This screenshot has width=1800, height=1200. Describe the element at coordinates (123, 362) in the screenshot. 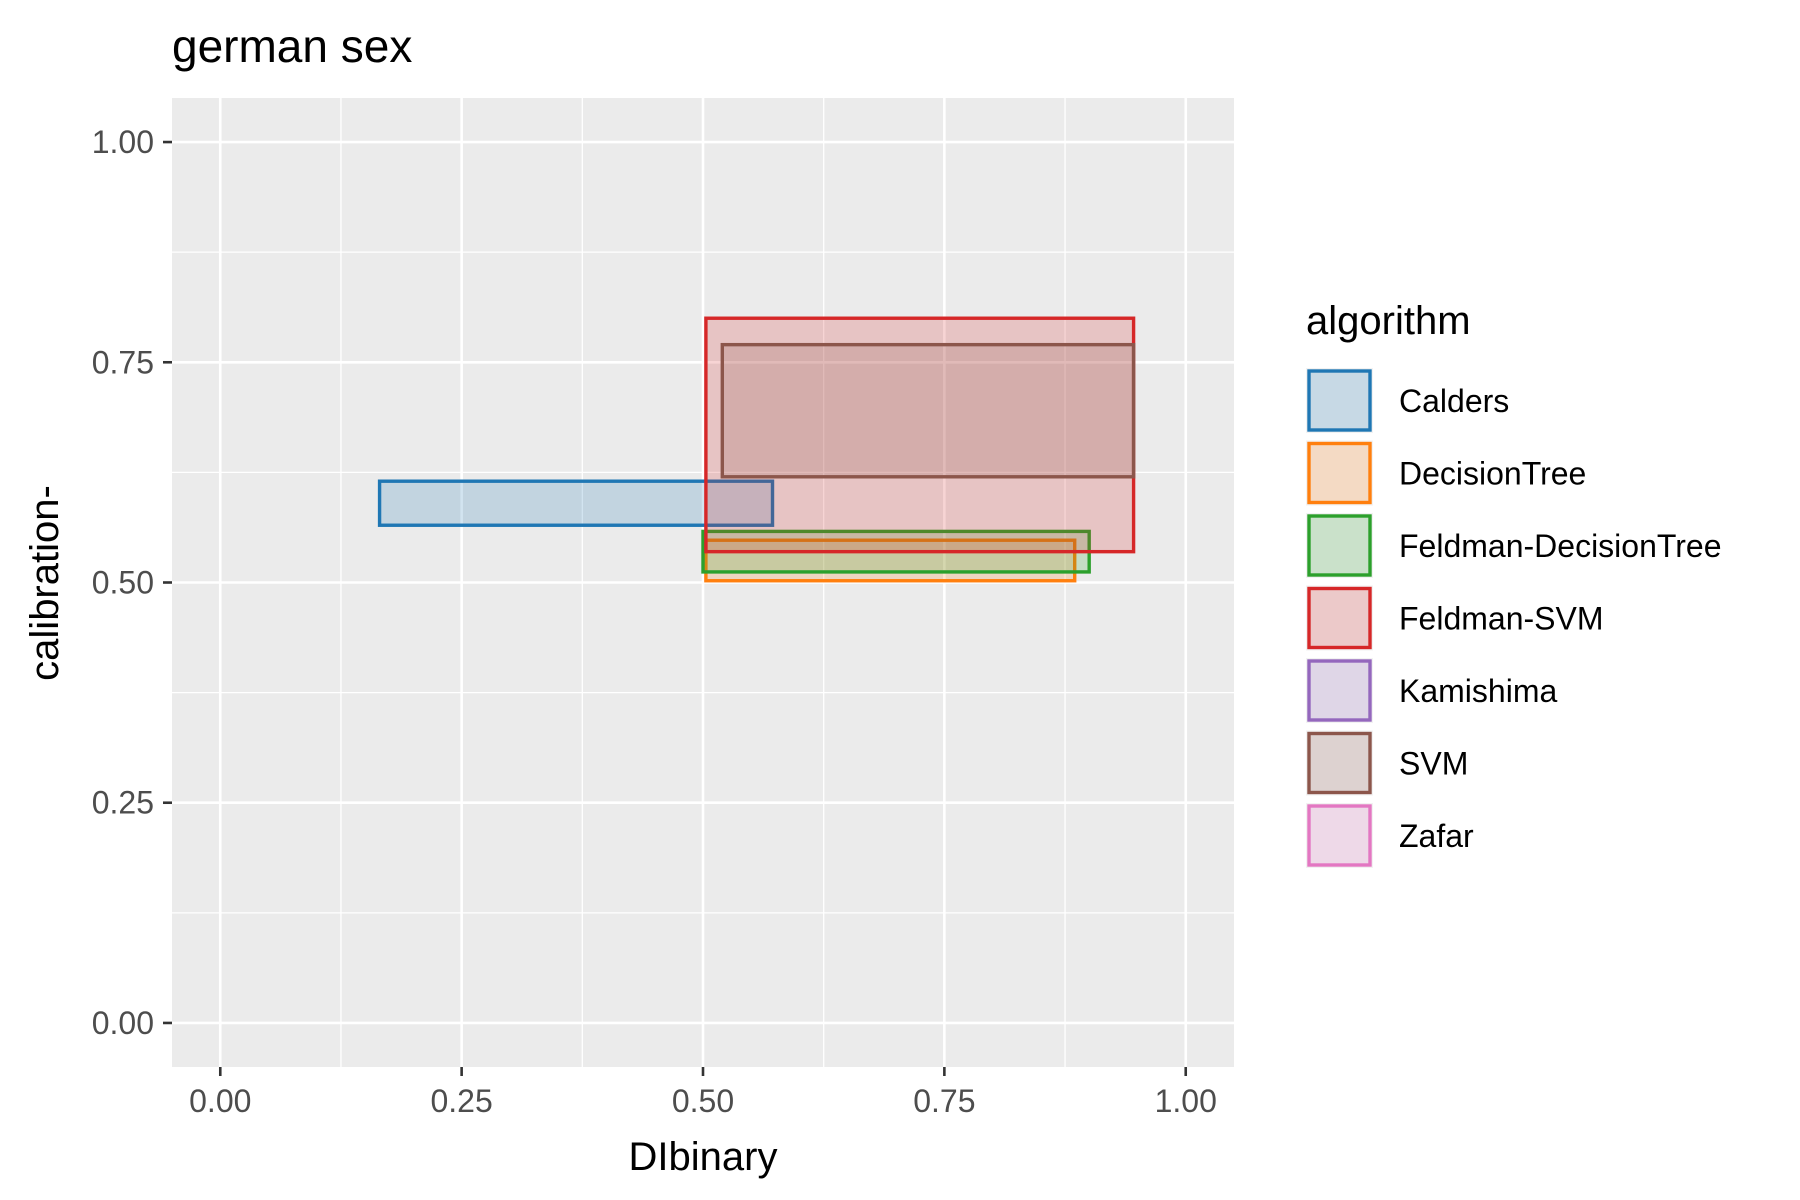

I see `y-tick-label: 0.75` at that location.